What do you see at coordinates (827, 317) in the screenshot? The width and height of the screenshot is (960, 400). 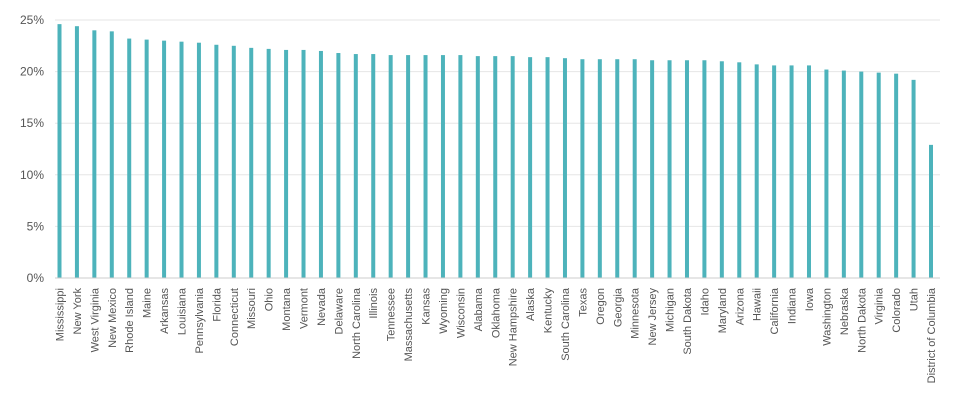 I see `x-category-label: Washington` at bounding box center [827, 317].